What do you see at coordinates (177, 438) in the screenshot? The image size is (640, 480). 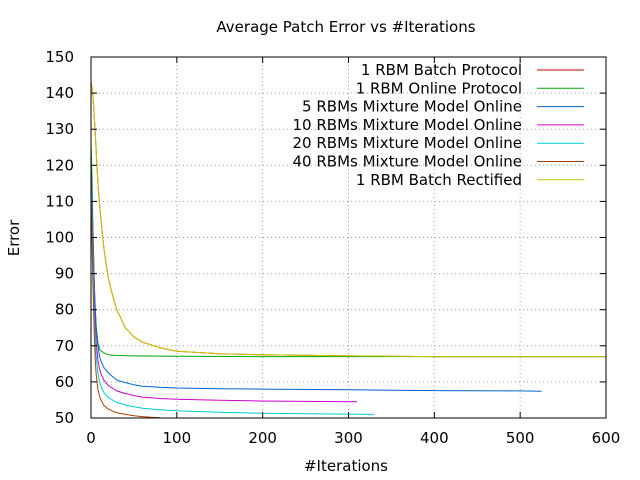 I see `x-tick-label: 100` at bounding box center [177, 438].